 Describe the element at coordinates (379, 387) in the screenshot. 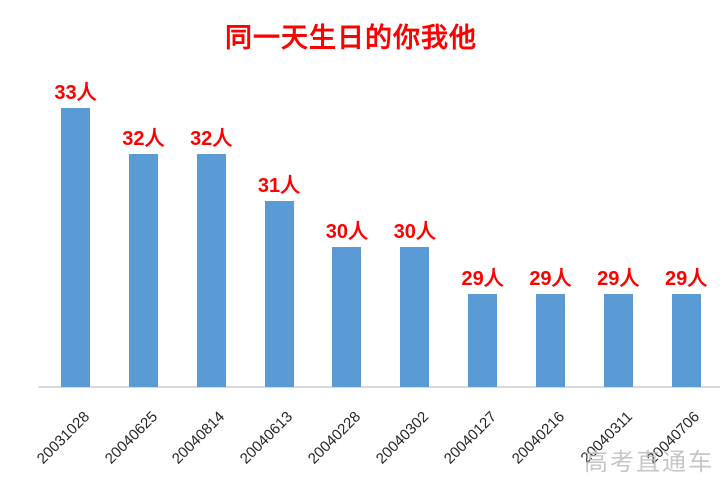

I see `x-axis-line` at that location.